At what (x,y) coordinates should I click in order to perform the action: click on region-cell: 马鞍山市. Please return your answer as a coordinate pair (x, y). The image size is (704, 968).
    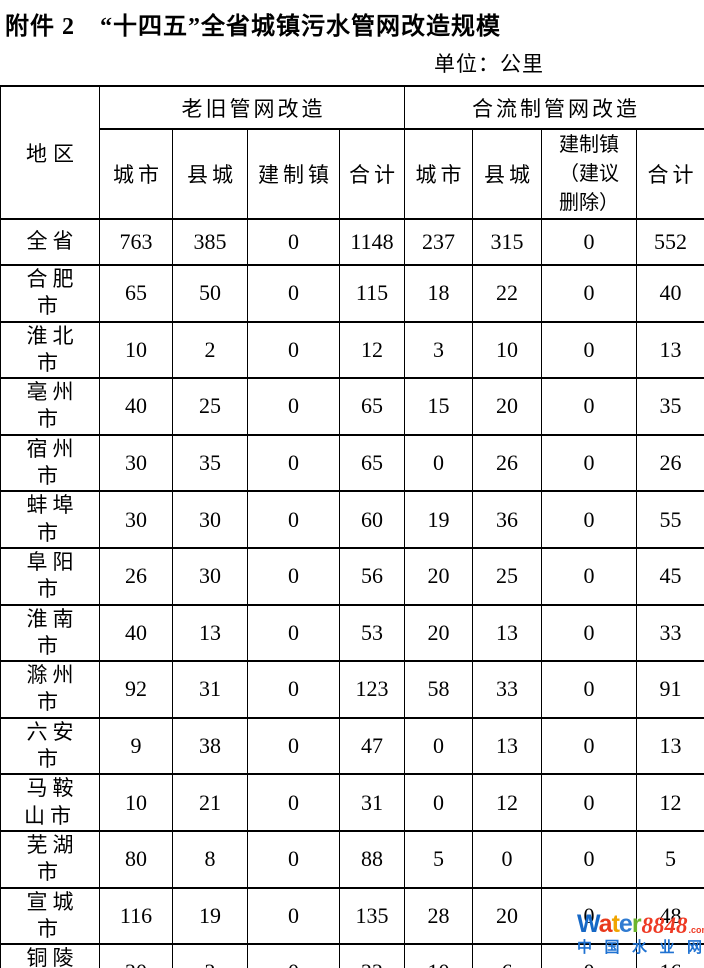
    Looking at the image, I should click on (50, 802).